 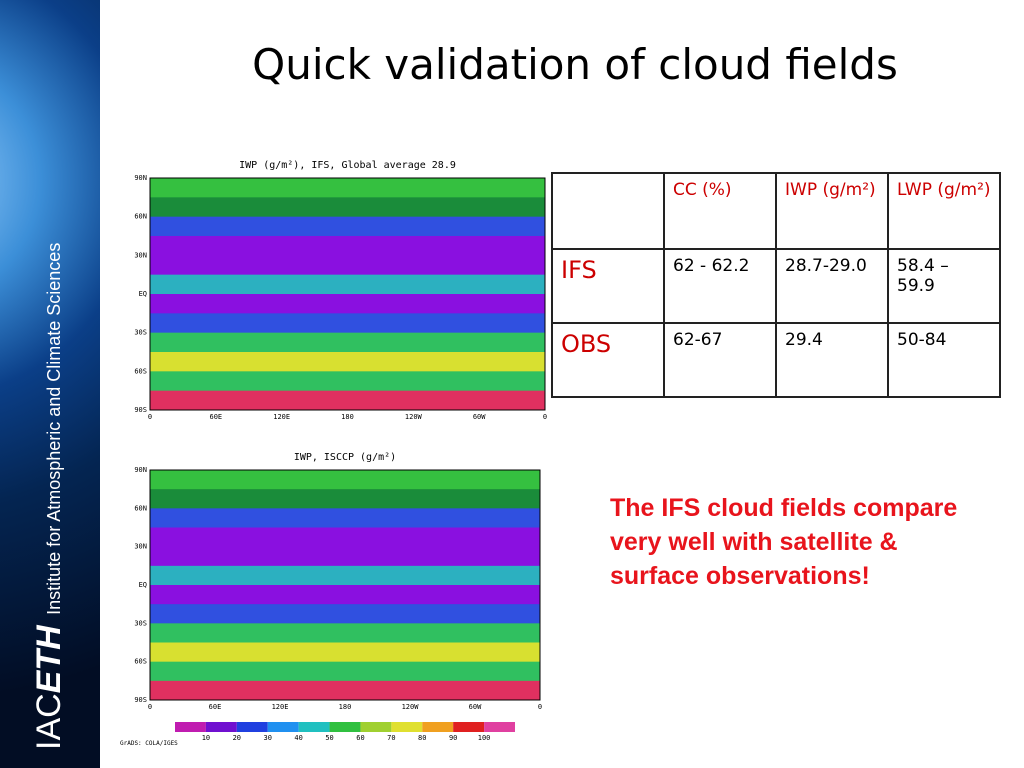 I want to click on cell, so click(x=608, y=211).